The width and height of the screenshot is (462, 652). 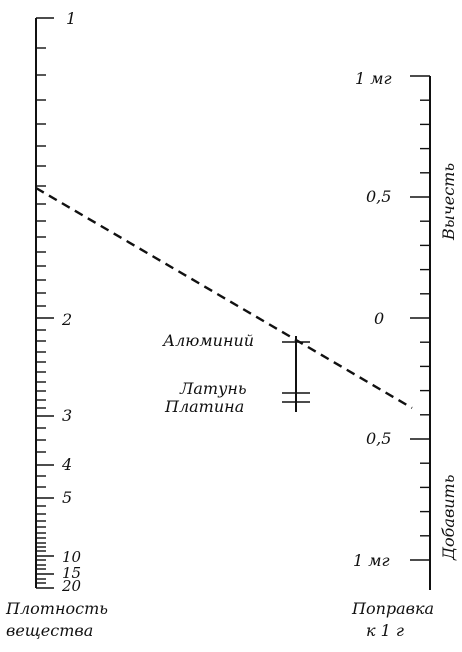 What do you see at coordinates (379, 318) in the screenshot?
I see `correction-label-zero: 0` at bounding box center [379, 318].